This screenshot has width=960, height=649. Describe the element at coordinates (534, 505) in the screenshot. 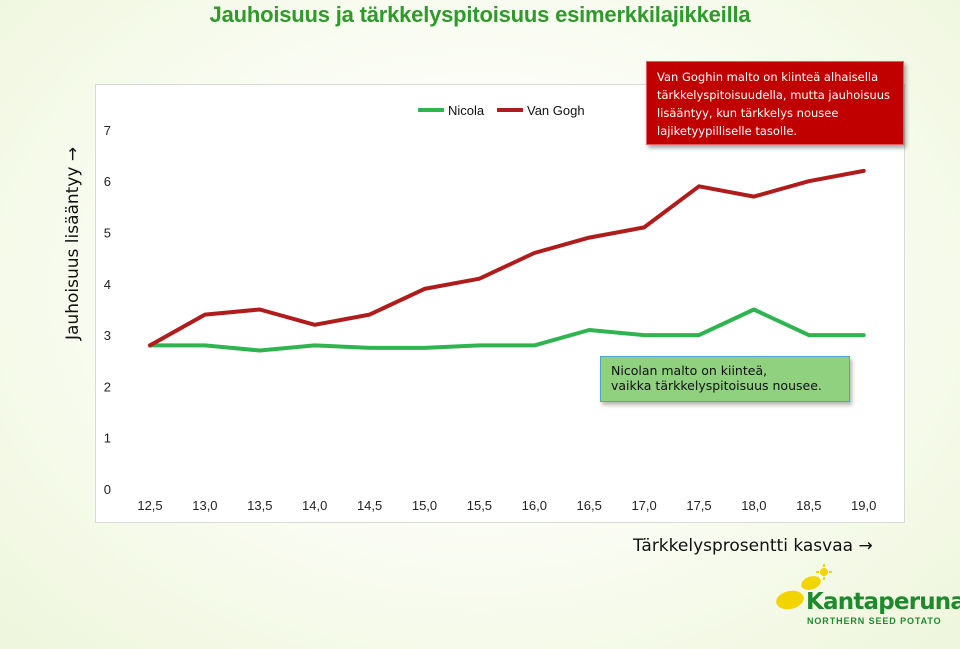

I see `x-tick-label: 16,0` at that location.